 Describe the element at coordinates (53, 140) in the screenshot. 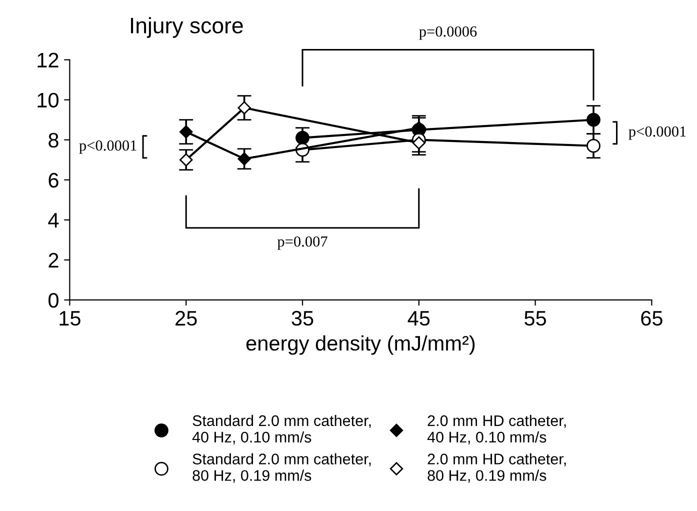

I see `y-tick-label: 8` at that location.